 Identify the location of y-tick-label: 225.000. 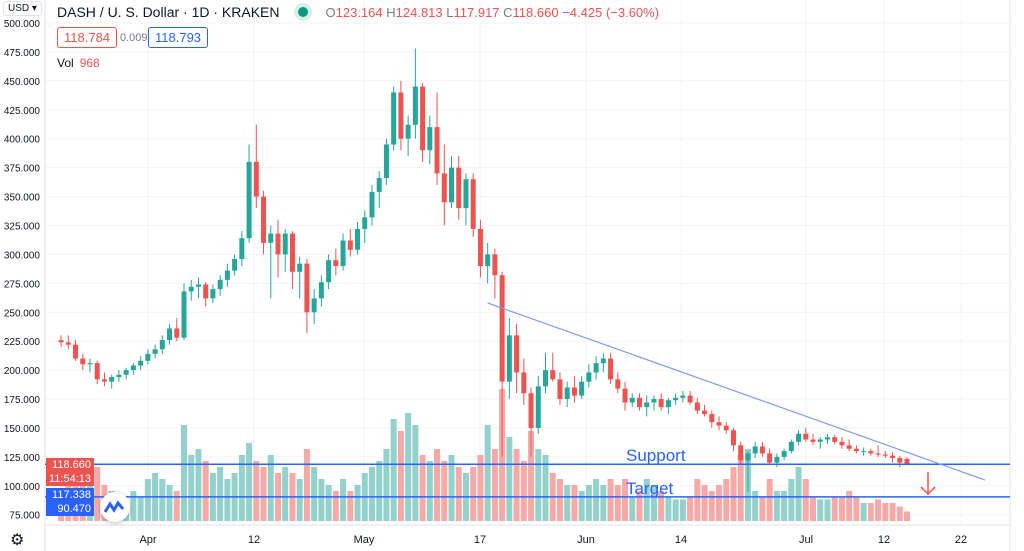
(22, 342).